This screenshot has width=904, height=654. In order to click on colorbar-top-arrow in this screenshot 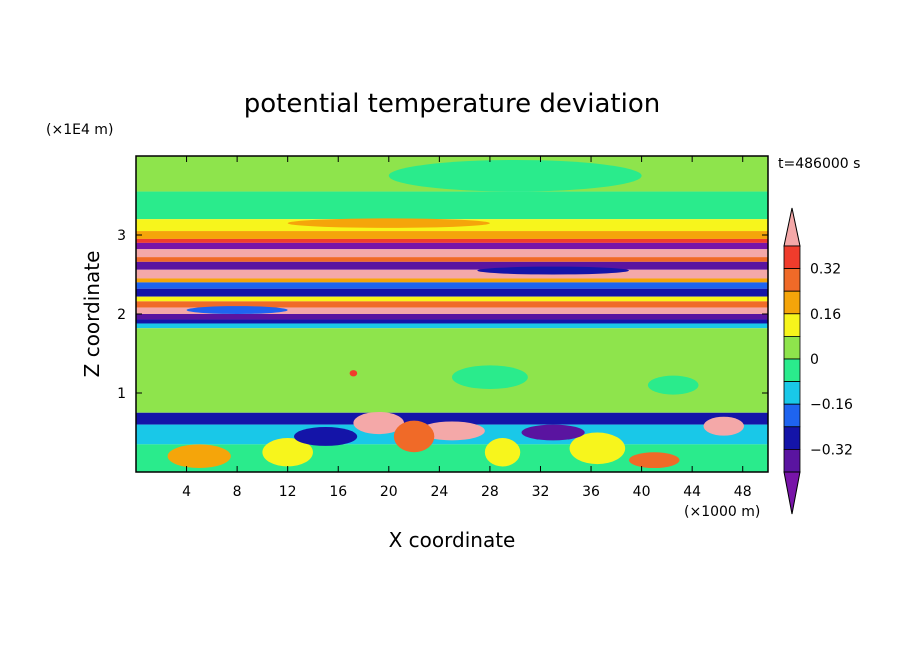, I will do `click(792, 227)`.